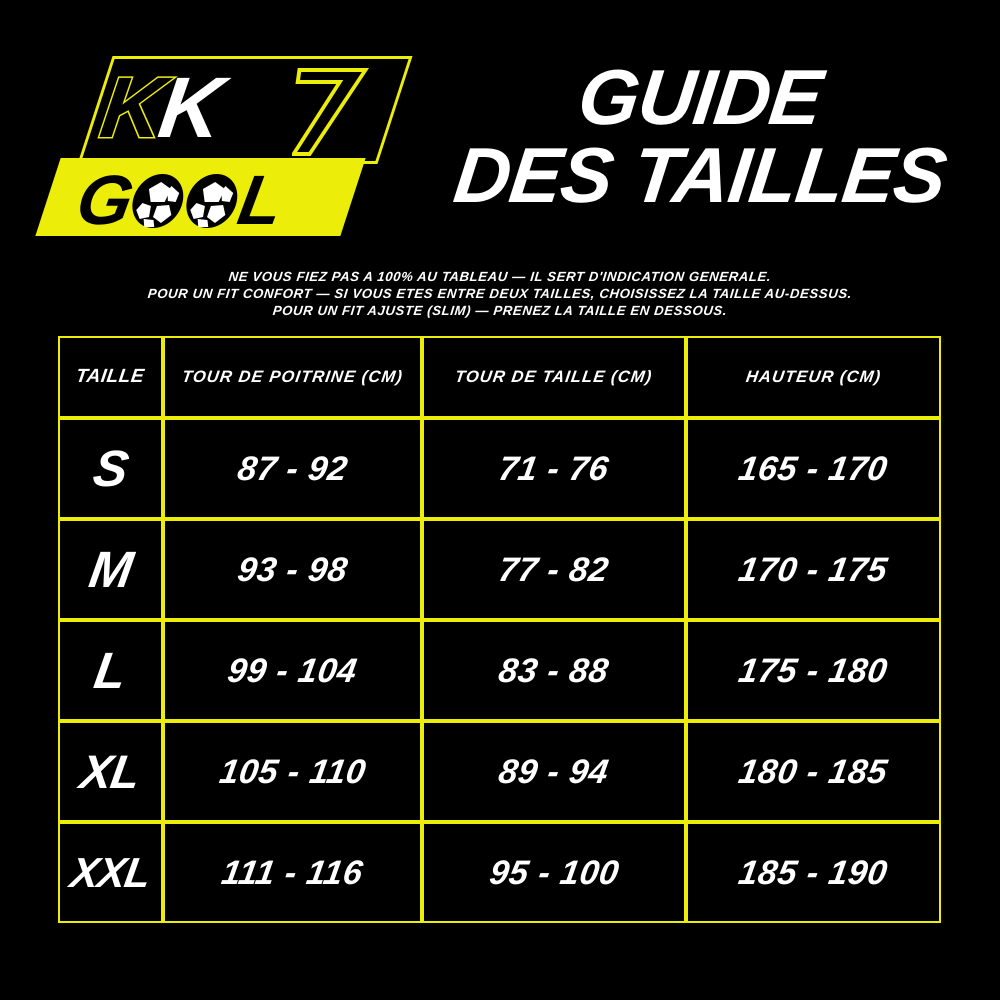 This screenshot has height=1000, width=1000. I want to click on column-header-chest: TOUR DE POITRINE (CM), so click(292, 377).